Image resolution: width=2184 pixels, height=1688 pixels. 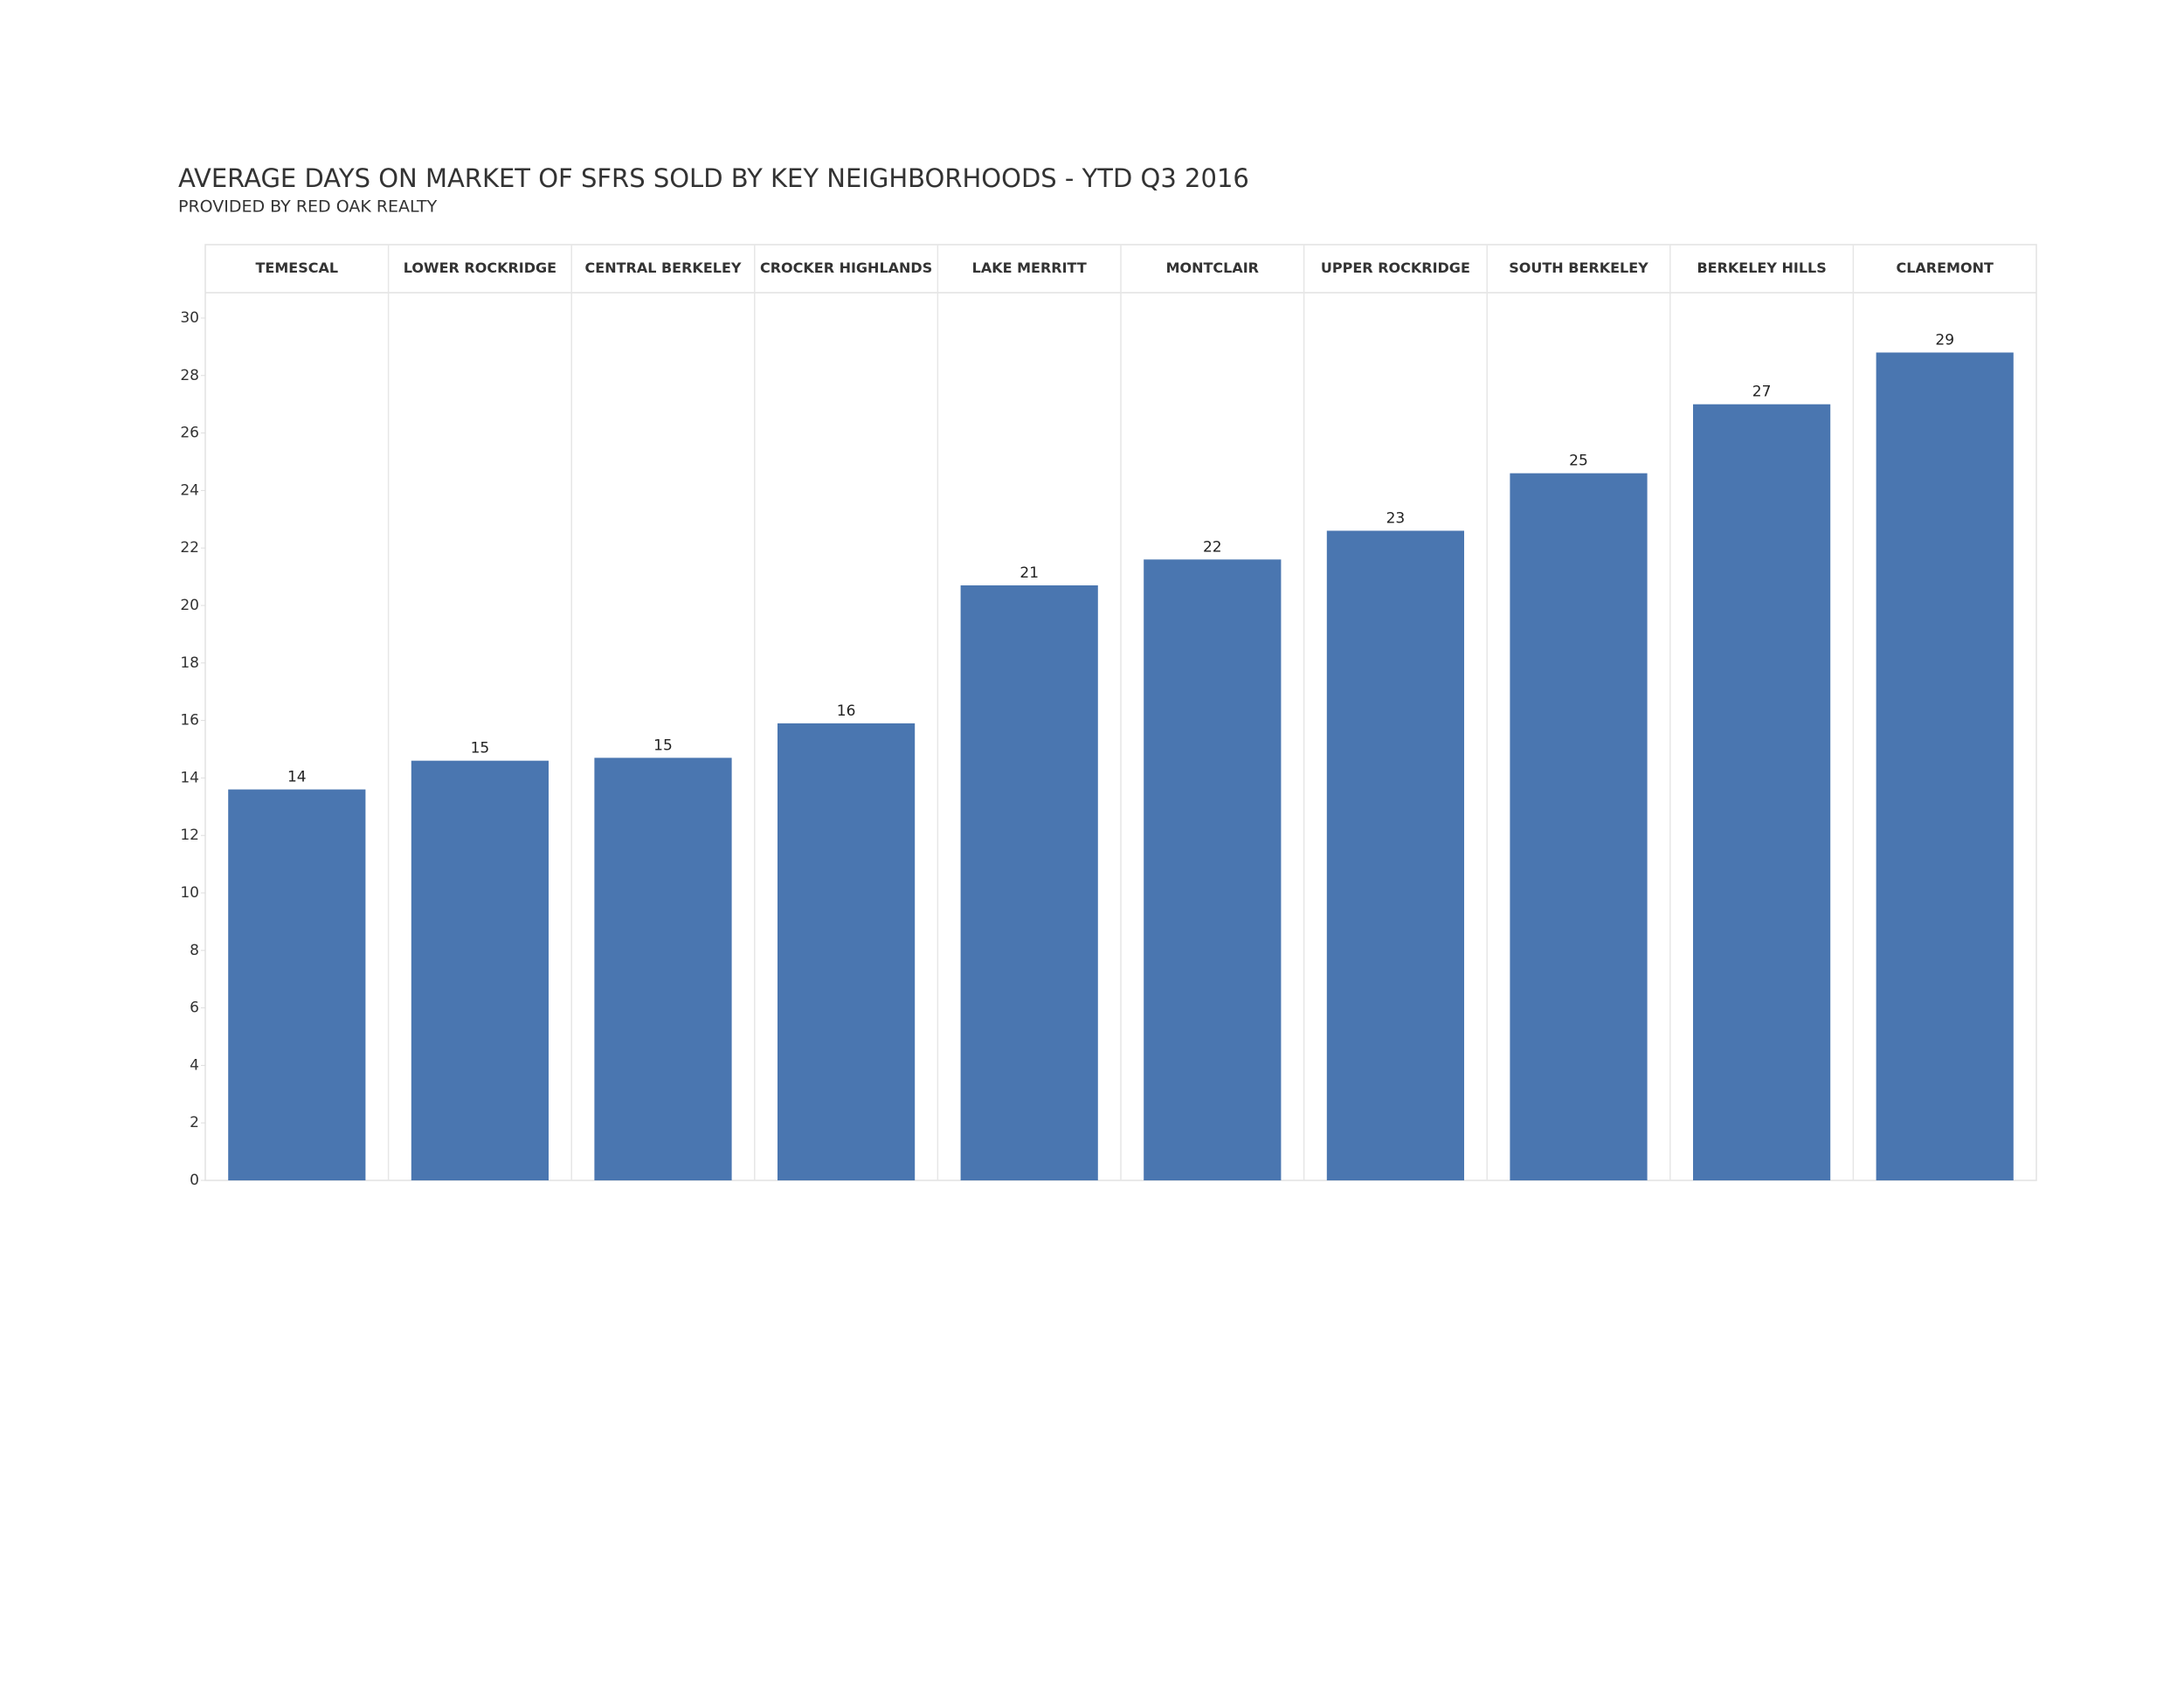 I want to click on value-label: 29, so click(x=1944, y=340).